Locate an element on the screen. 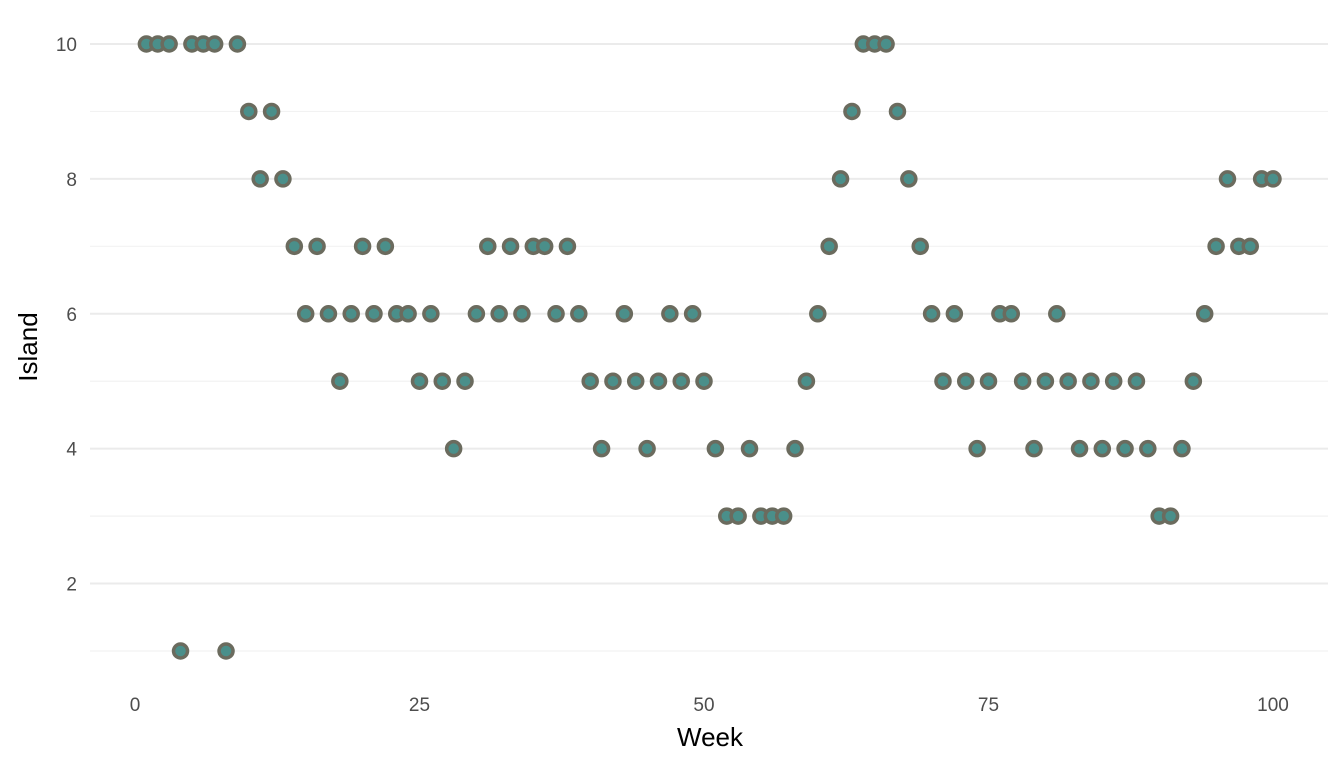  y-tick-label: 6 is located at coordinates (71, 315).